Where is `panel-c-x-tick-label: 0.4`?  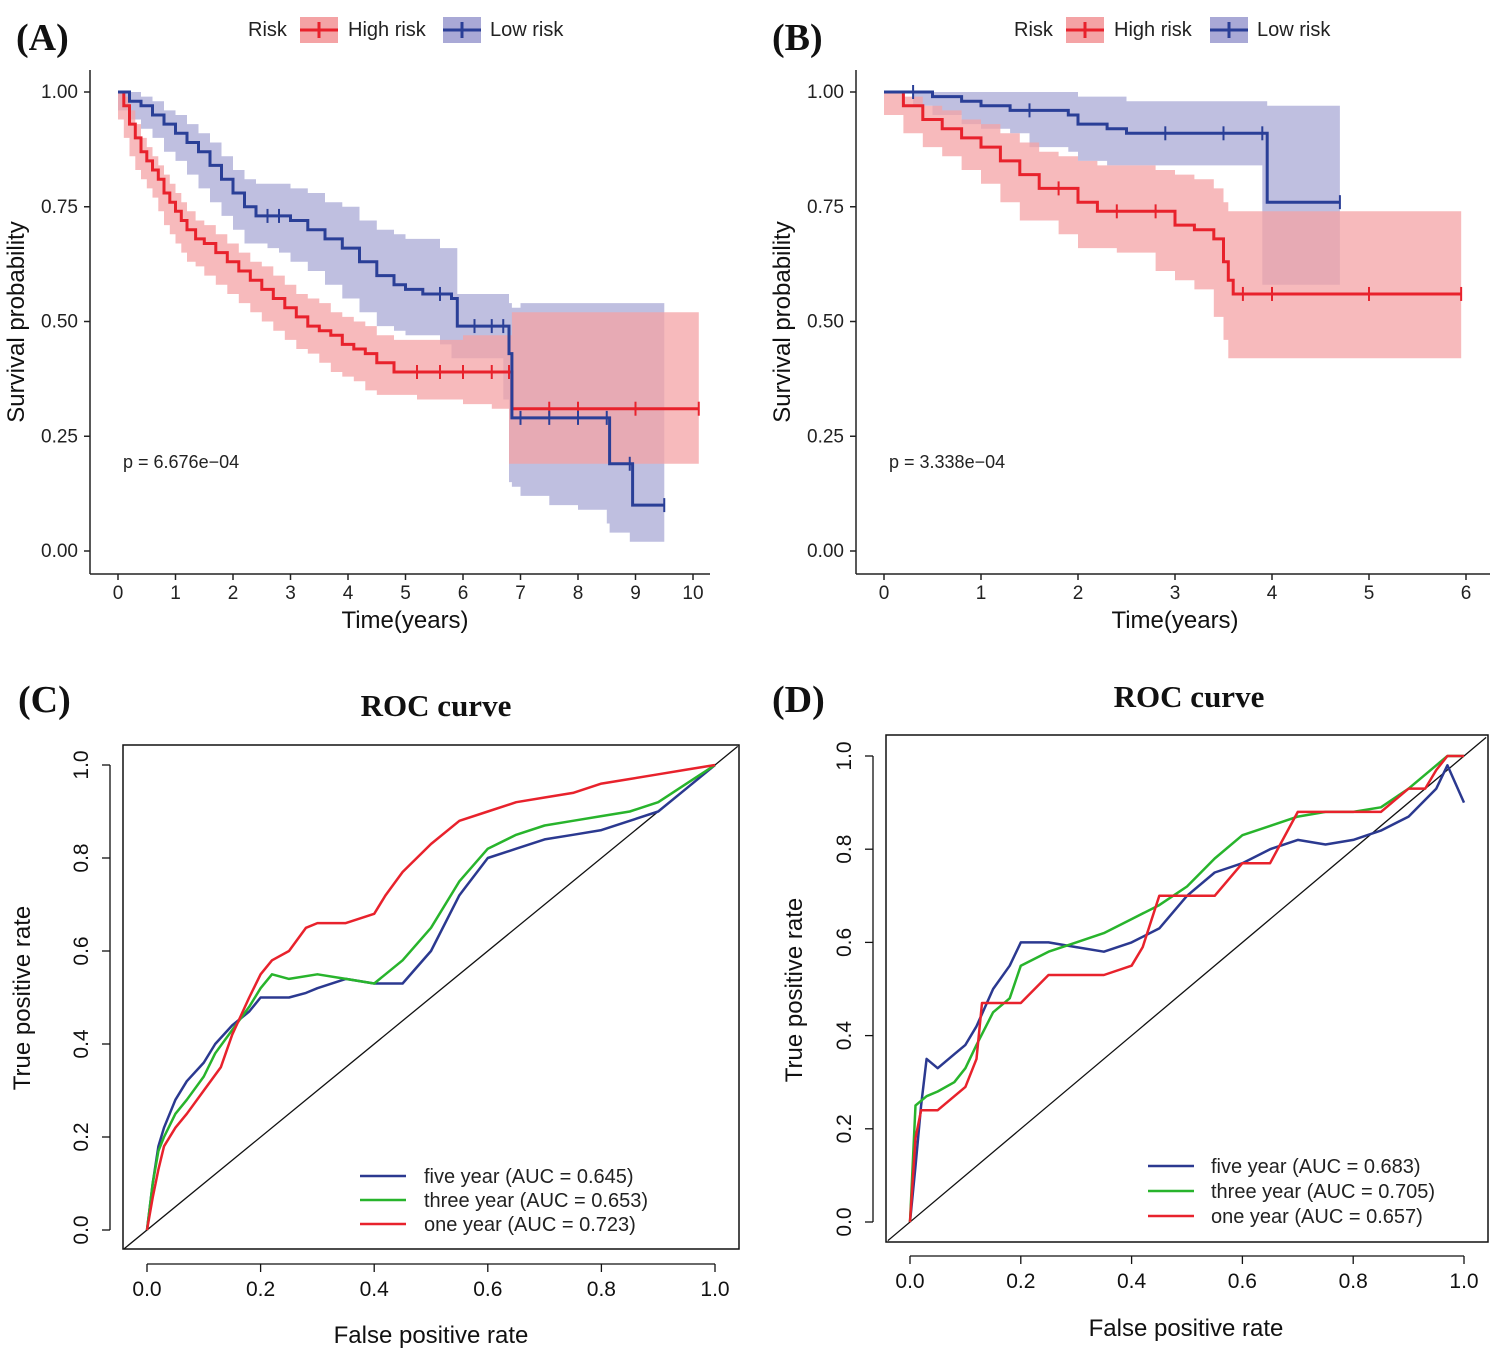 panel-c-x-tick-label: 0.4 is located at coordinates (375, 1289).